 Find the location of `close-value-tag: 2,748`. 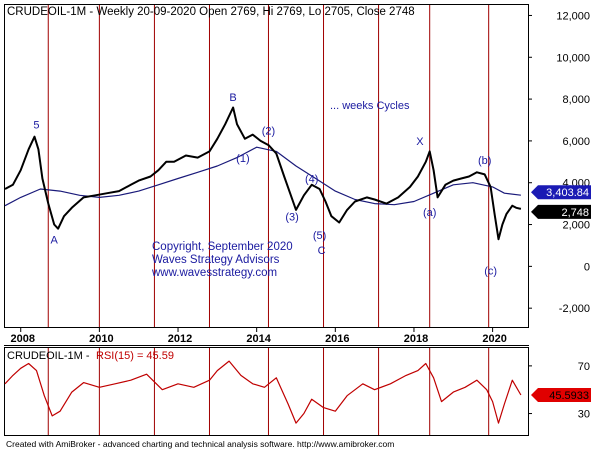

close-value-tag: 2,748 is located at coordinates (575, 213).